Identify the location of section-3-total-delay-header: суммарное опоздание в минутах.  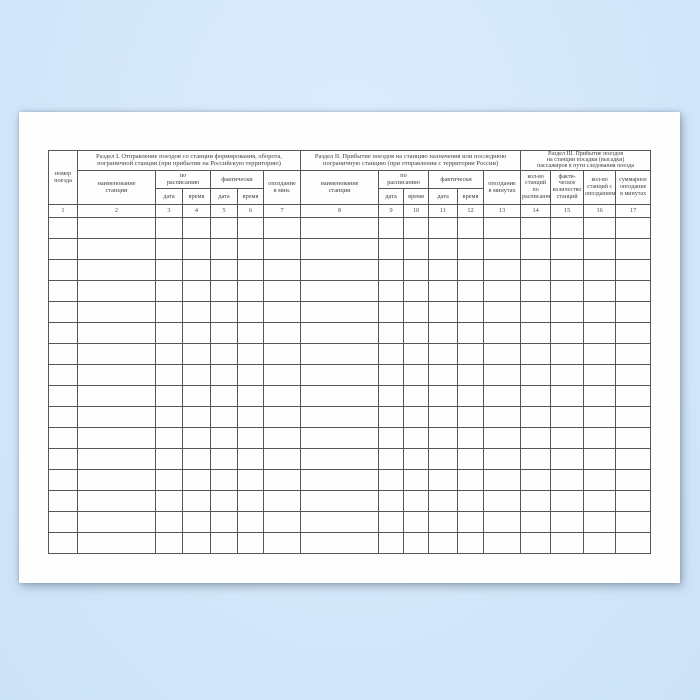
(633, 187).